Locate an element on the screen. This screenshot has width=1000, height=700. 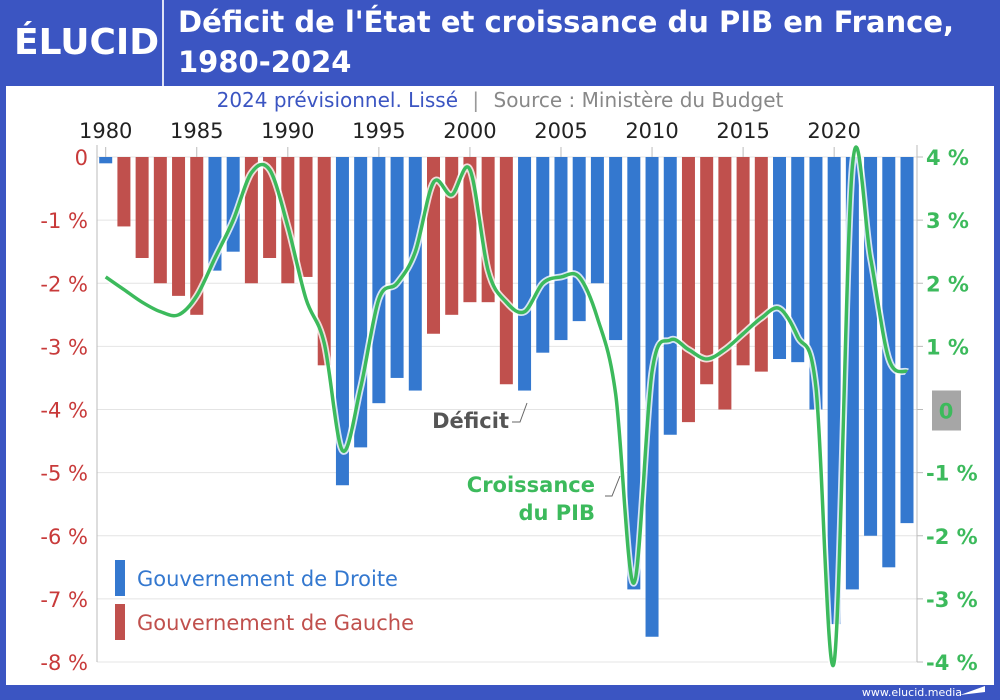
growth-leader-line is located at coordinates (613, 486).